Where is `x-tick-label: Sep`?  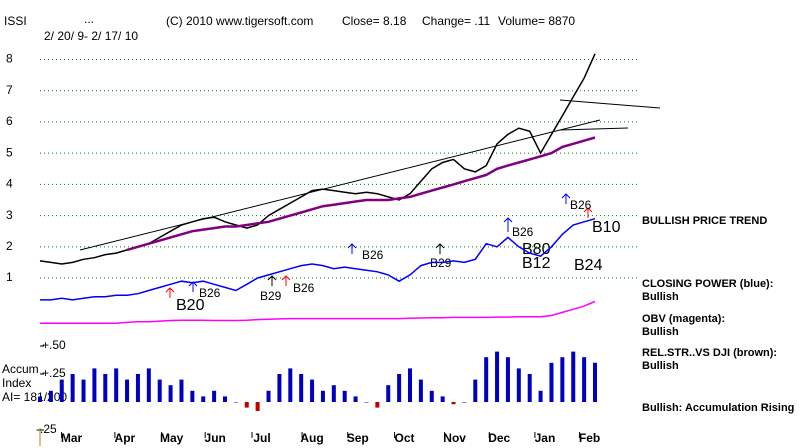 x-tick-label: Sep is located at coordinates (358, 438).